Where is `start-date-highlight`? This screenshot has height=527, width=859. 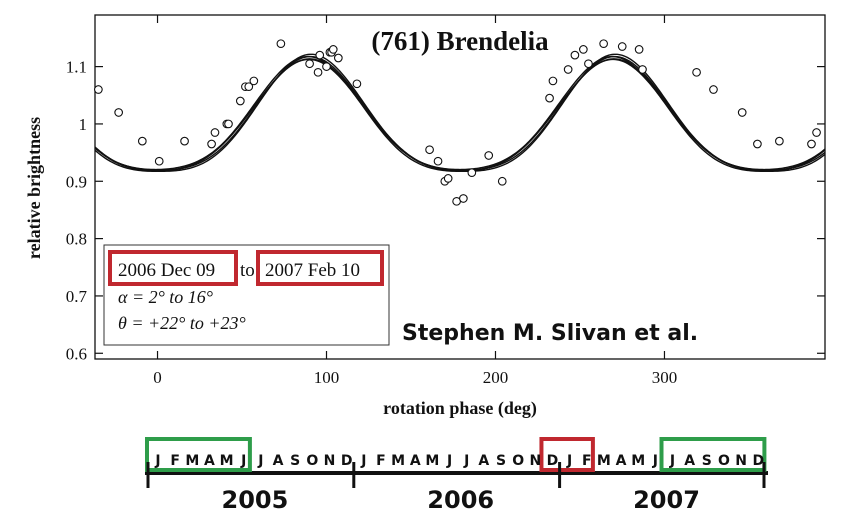 start-date-highlight is located at coordinates (173, 268).